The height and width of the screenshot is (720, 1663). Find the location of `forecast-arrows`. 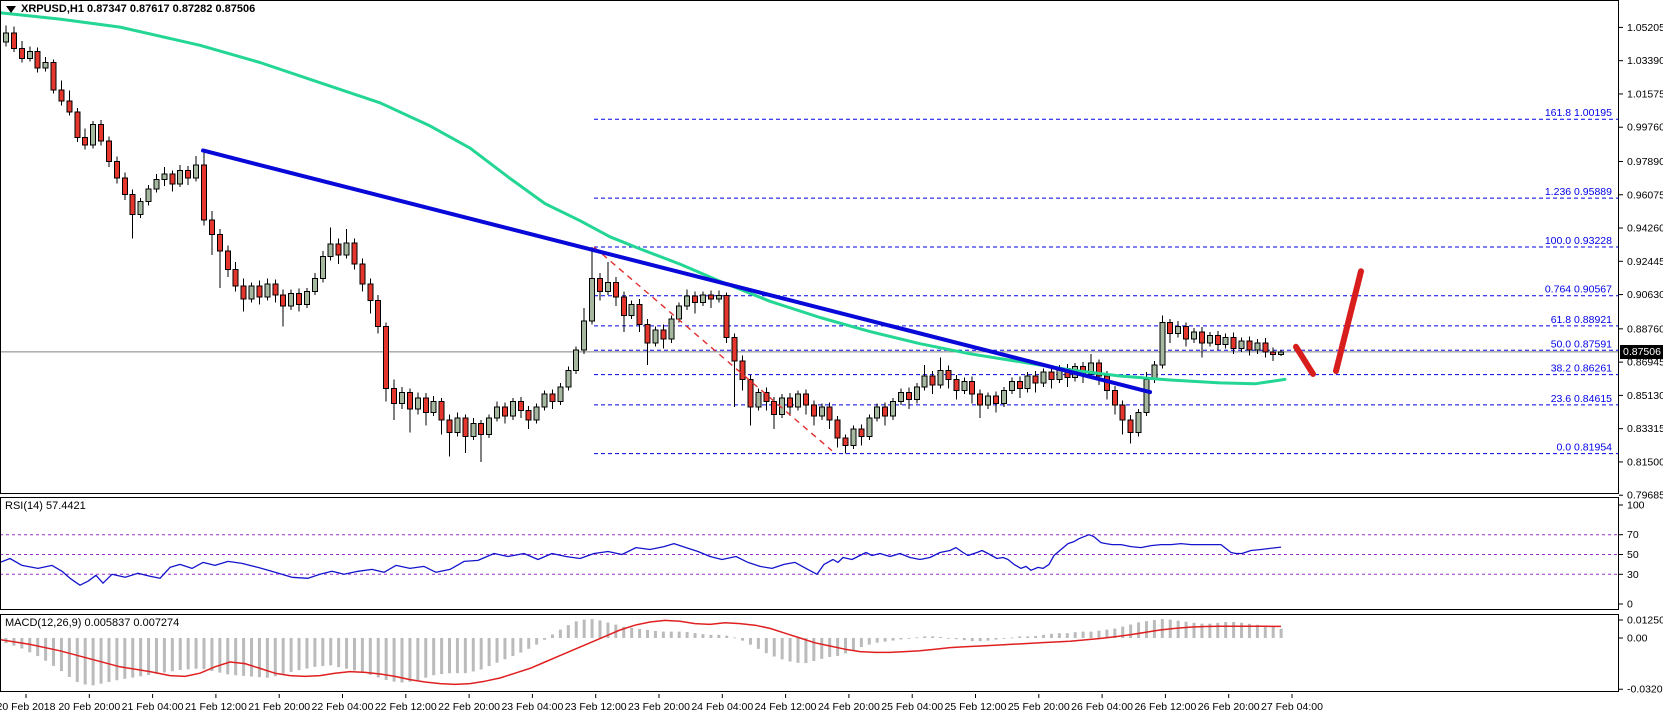

forecast-arrows is located at coordinates (1328, 322).